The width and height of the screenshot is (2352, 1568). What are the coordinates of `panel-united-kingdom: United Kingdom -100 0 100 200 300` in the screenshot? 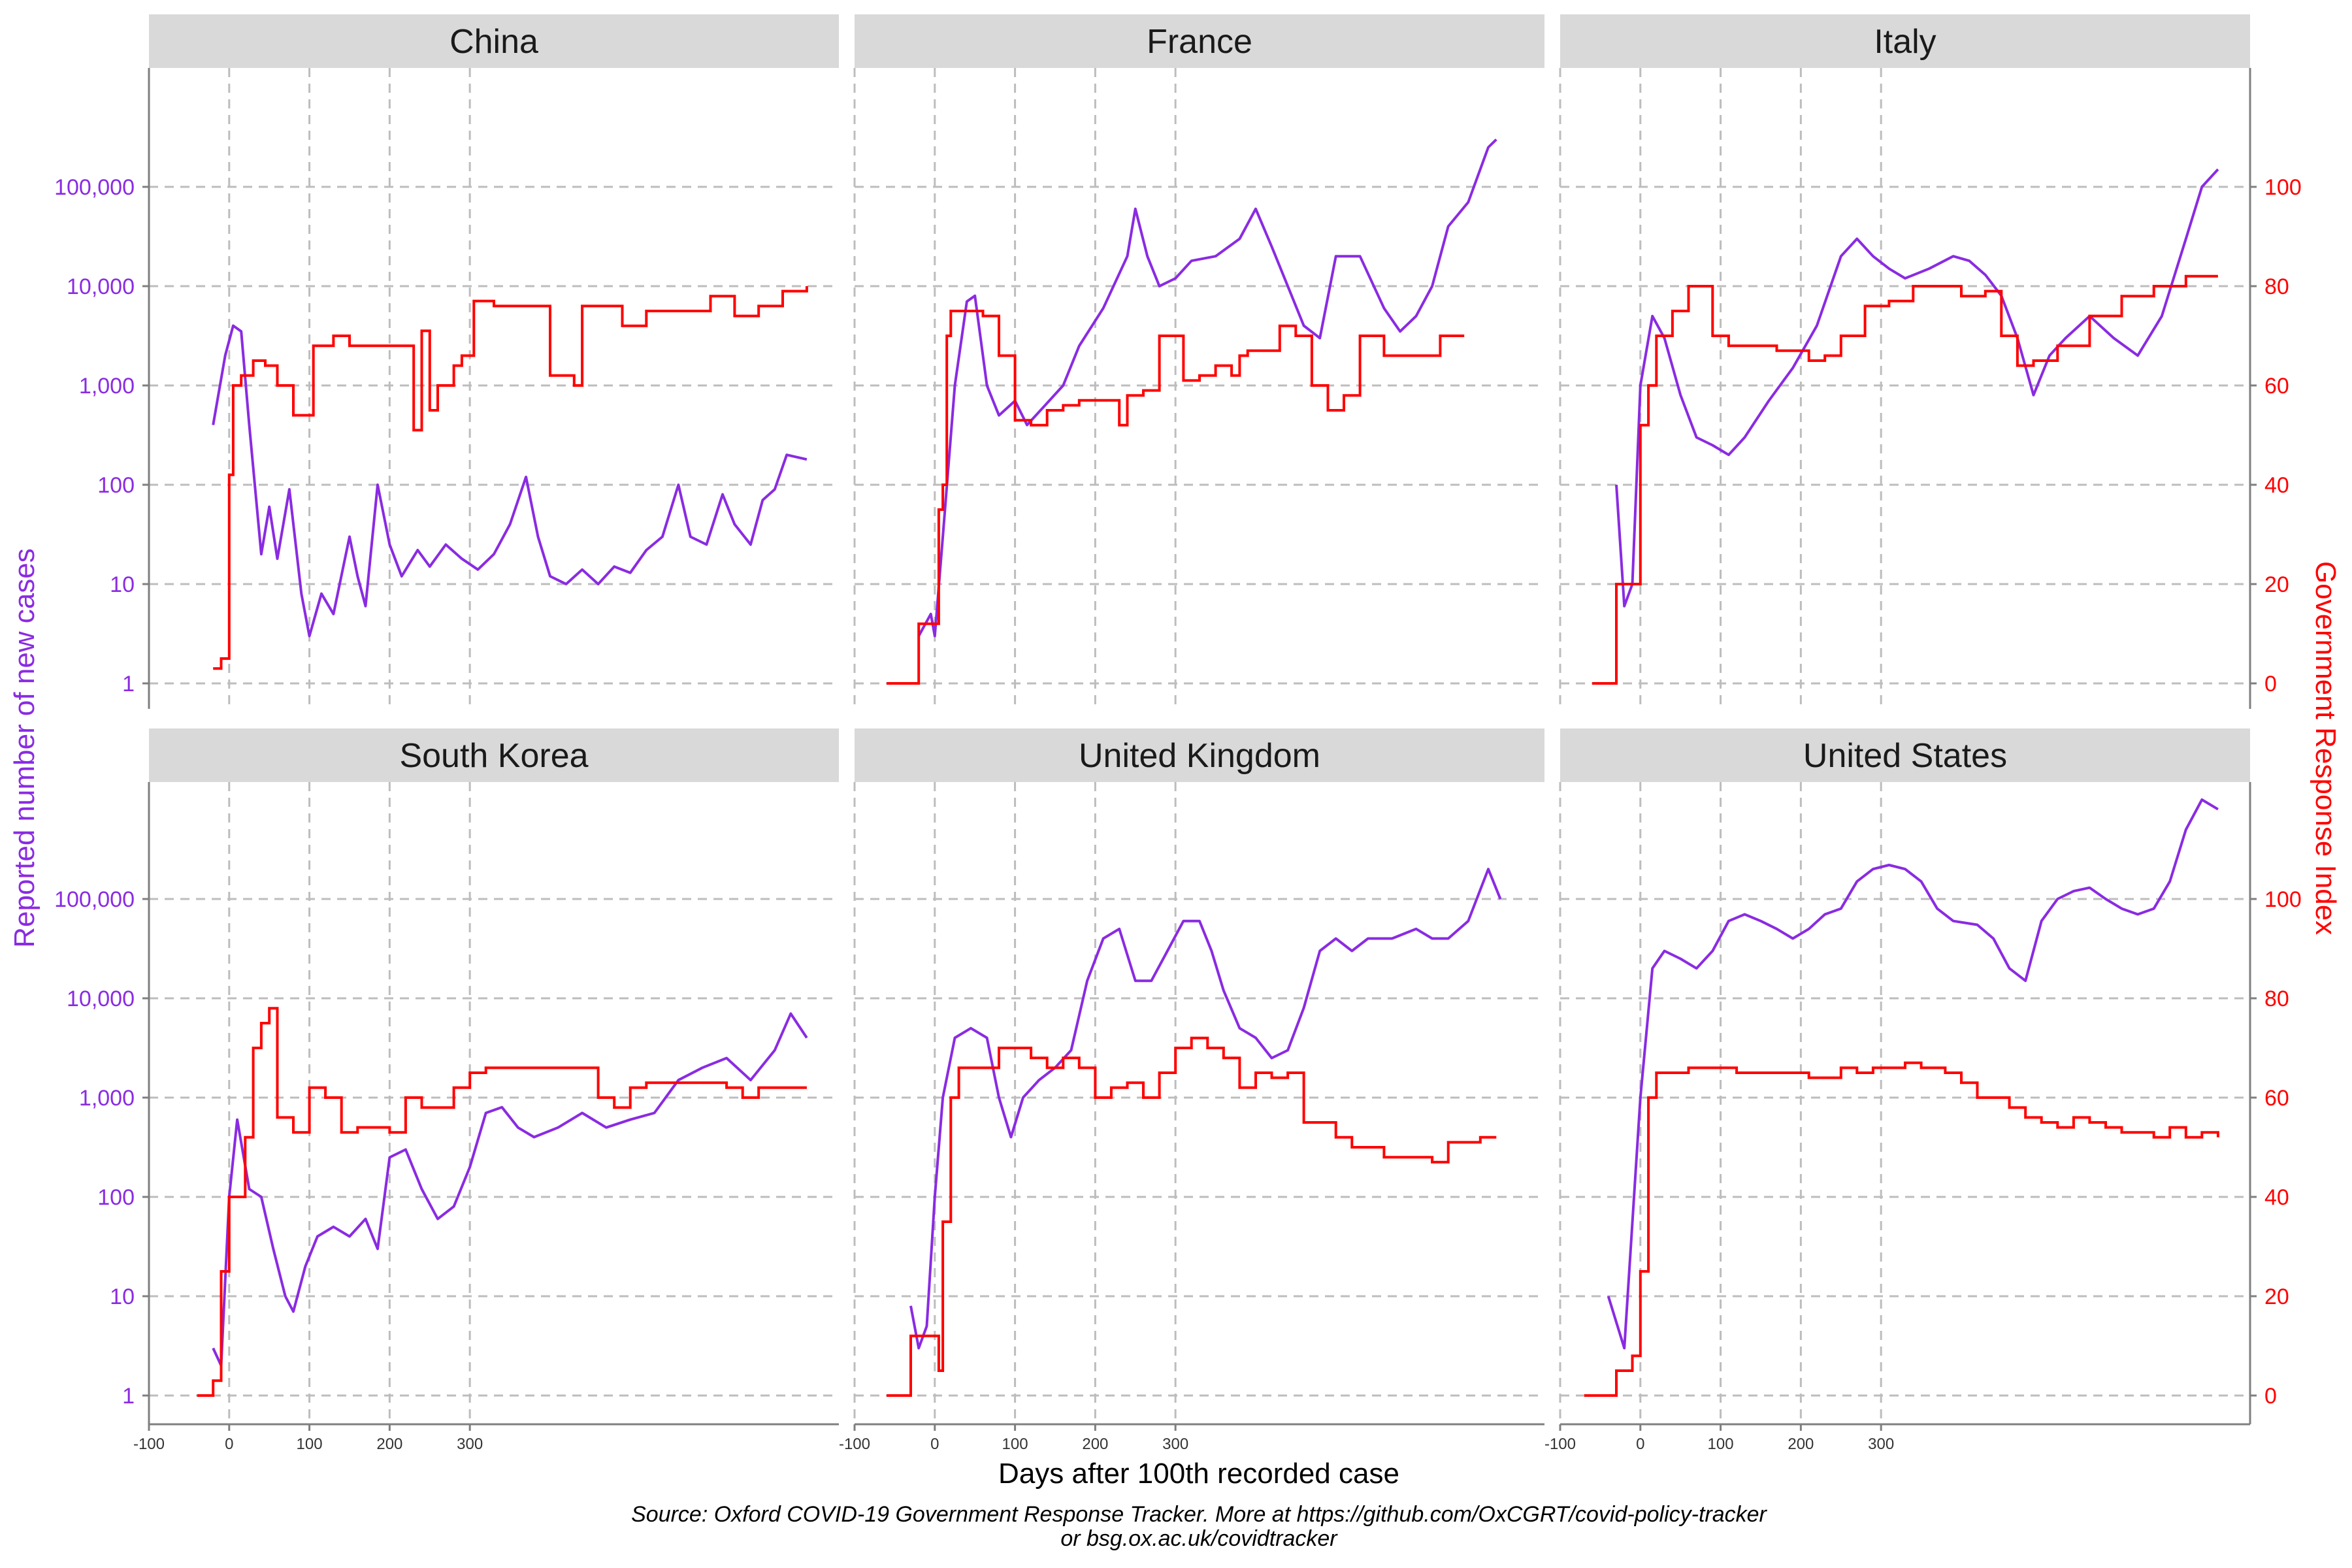 It's located at (1191, 1090).